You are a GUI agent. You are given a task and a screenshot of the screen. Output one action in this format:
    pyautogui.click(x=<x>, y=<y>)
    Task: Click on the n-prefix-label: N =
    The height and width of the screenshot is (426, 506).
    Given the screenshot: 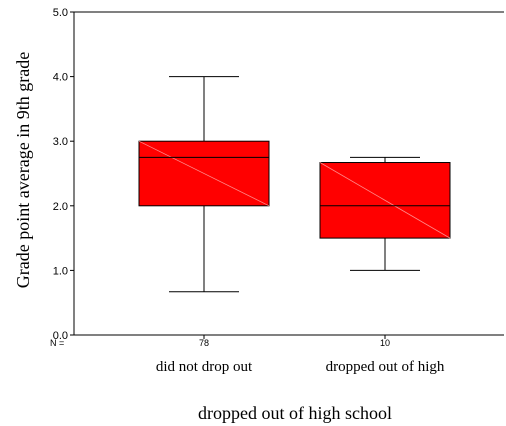 What is the action you would take?
    pyautogui.click(x=57, y=343)
    